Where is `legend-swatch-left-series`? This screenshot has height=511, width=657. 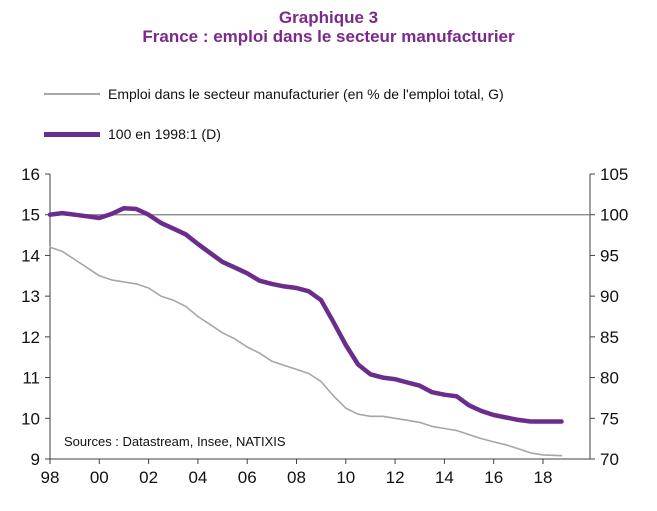
legend-swatch-left-series is located at coordinates (72, 94).